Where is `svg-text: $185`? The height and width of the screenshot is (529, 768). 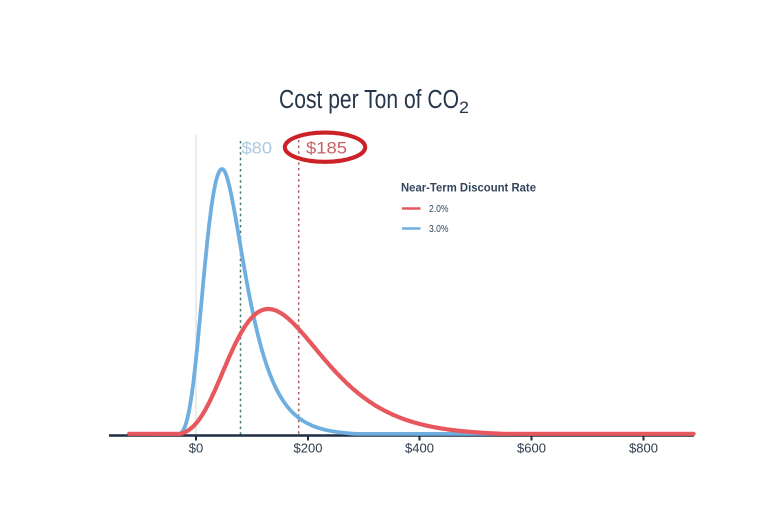 svg-text: $185 is located at coordinates (326, 148).